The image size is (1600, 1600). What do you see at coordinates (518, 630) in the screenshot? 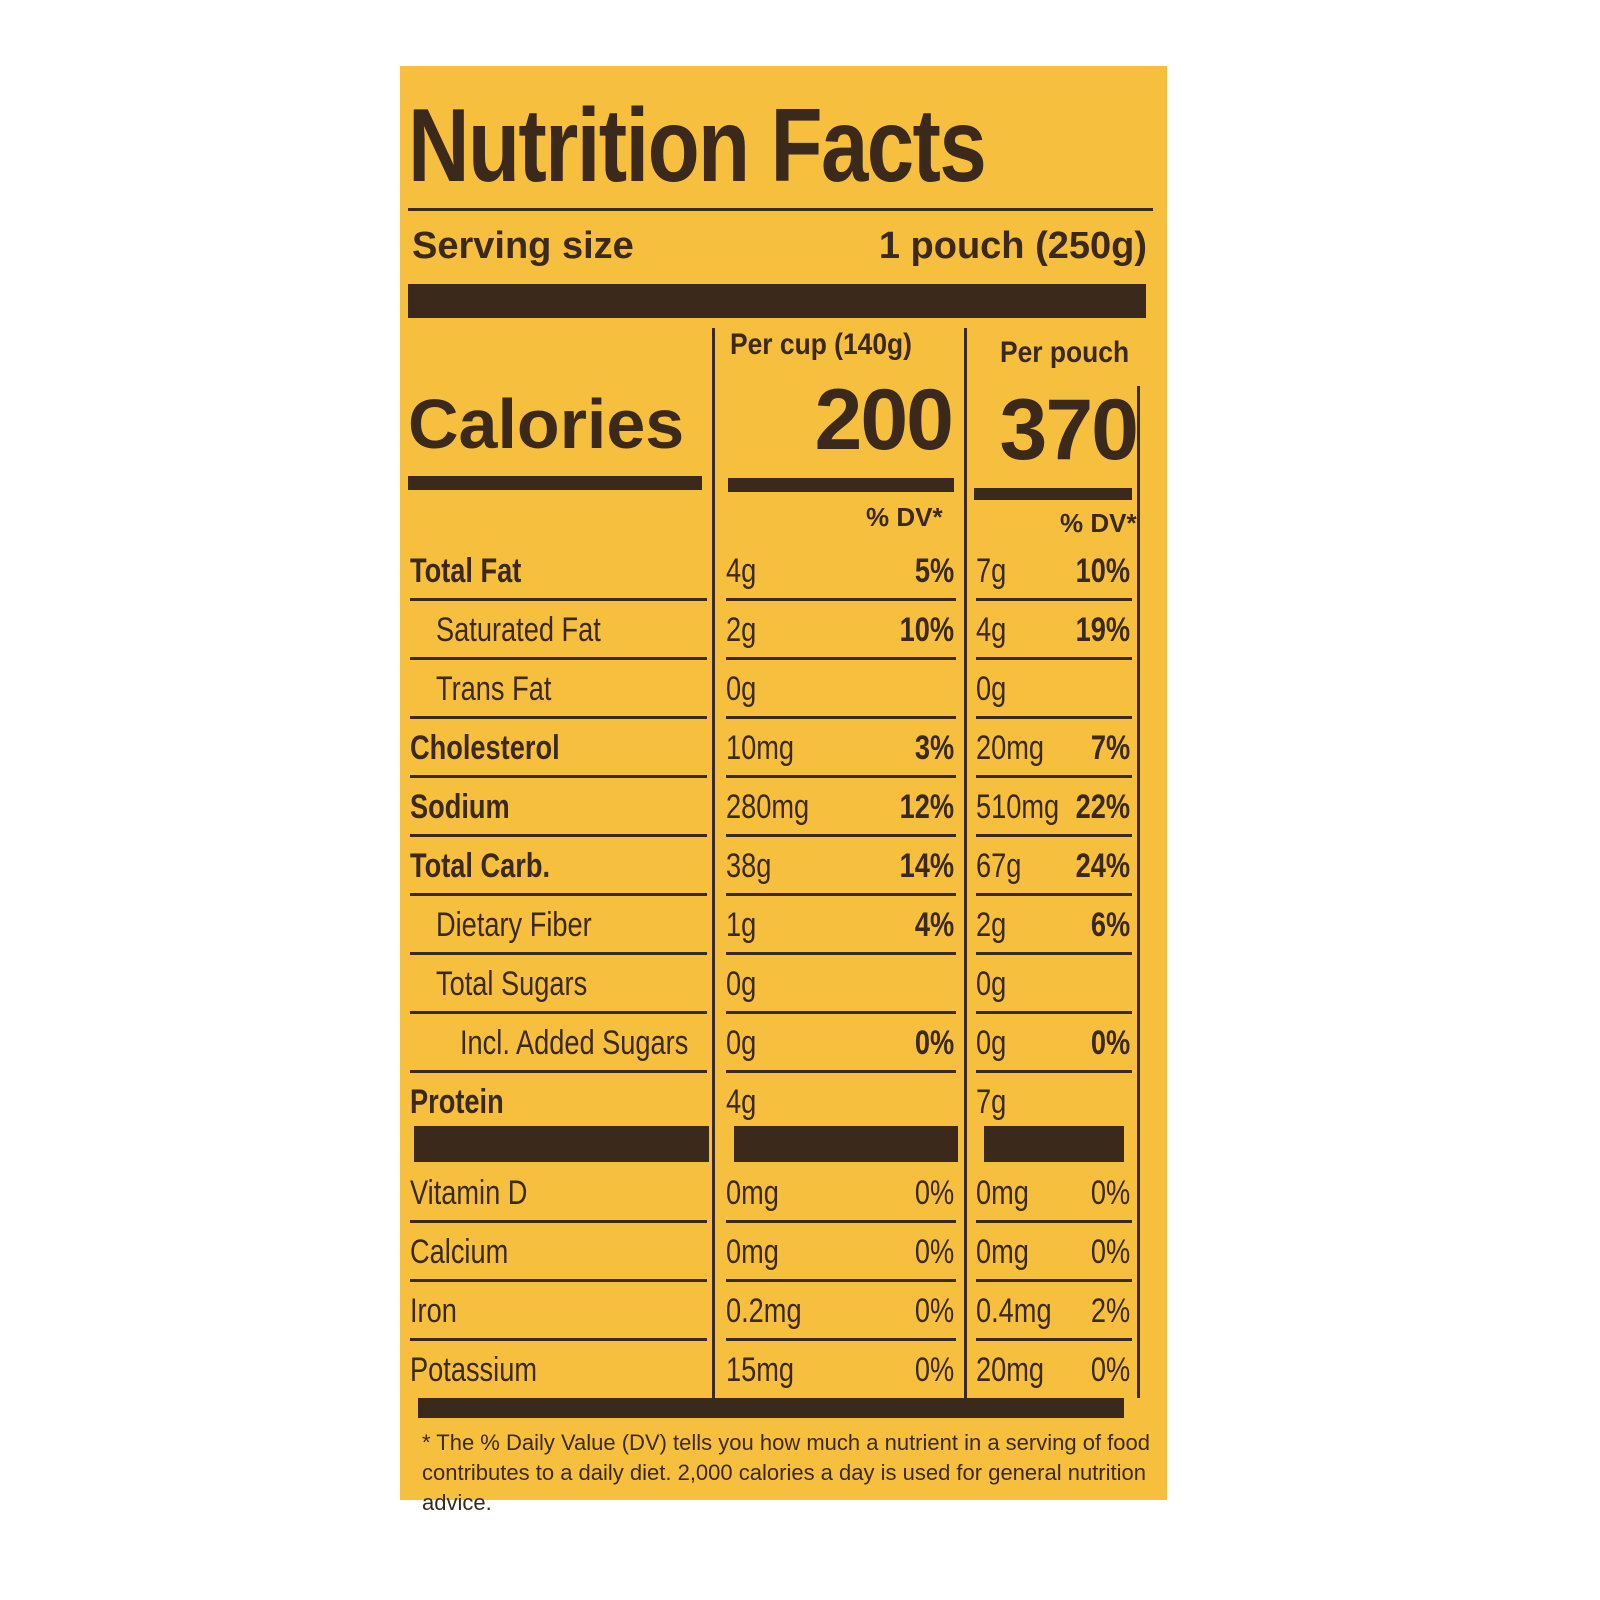
I see `nutrient-name: Saturated Fat` at bounding box center [518, 630].